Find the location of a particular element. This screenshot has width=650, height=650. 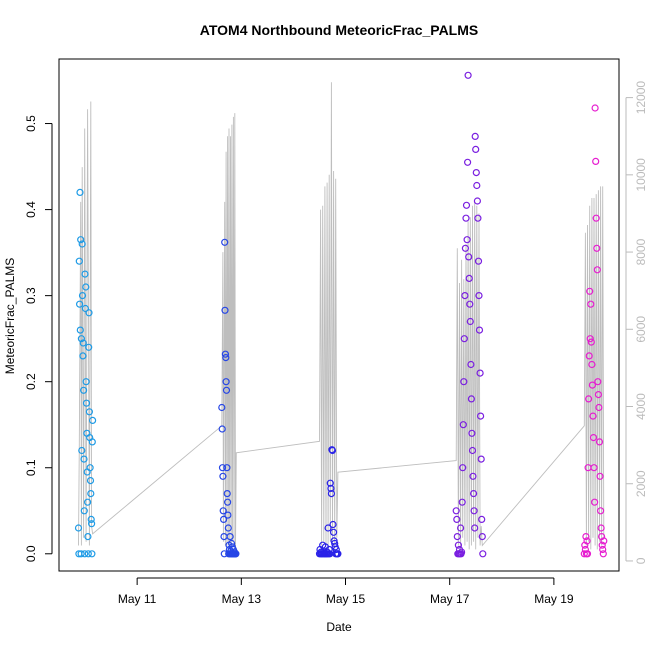

x-tick-label: May 17 is located at coordinates (450, 599).